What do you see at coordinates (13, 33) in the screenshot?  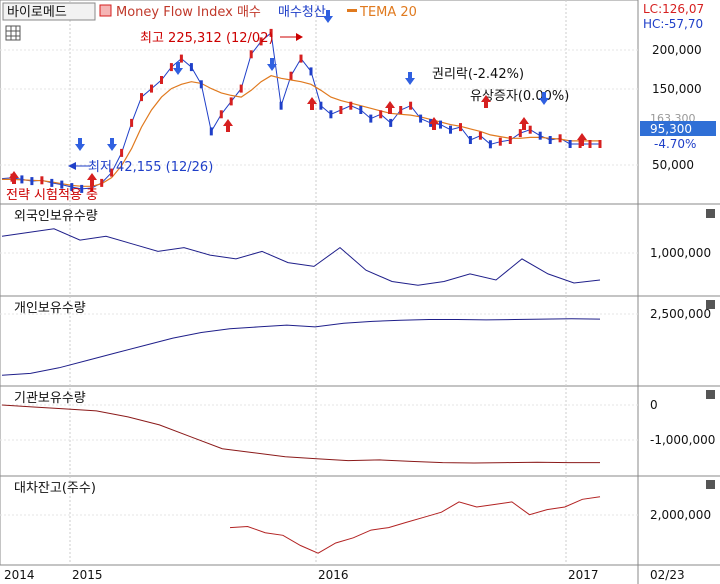 I see `grid-toggle-icon` at bounding box center [13, 33].